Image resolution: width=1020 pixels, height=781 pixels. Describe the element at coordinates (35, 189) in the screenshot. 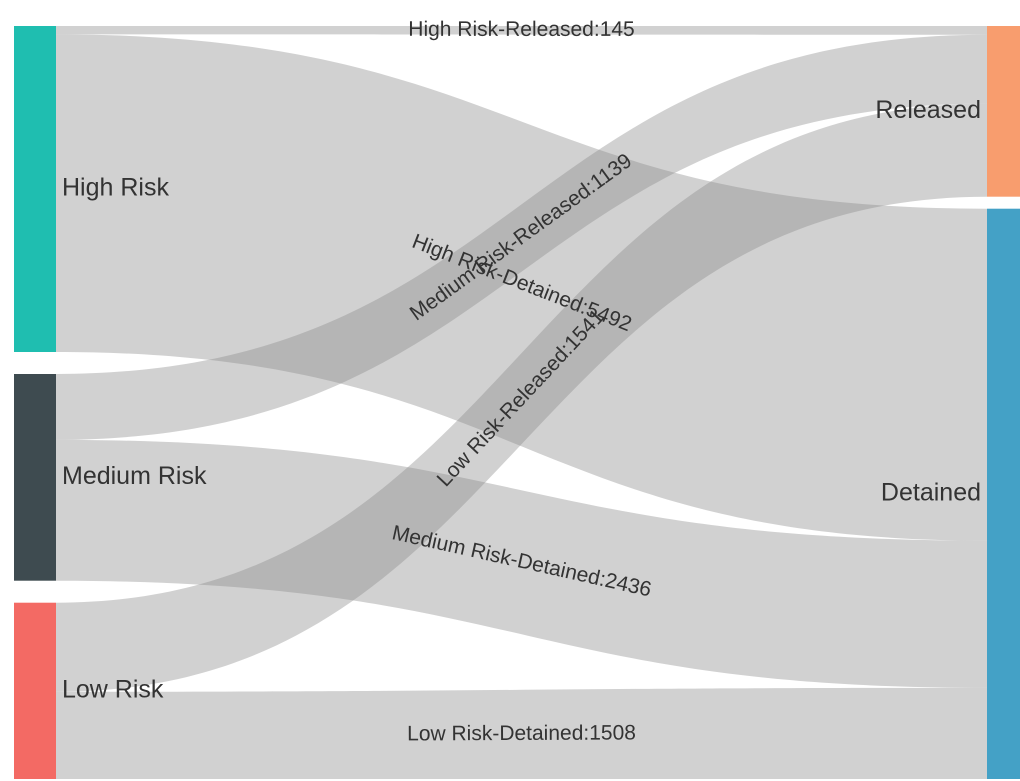

I see `node-high` at that location.